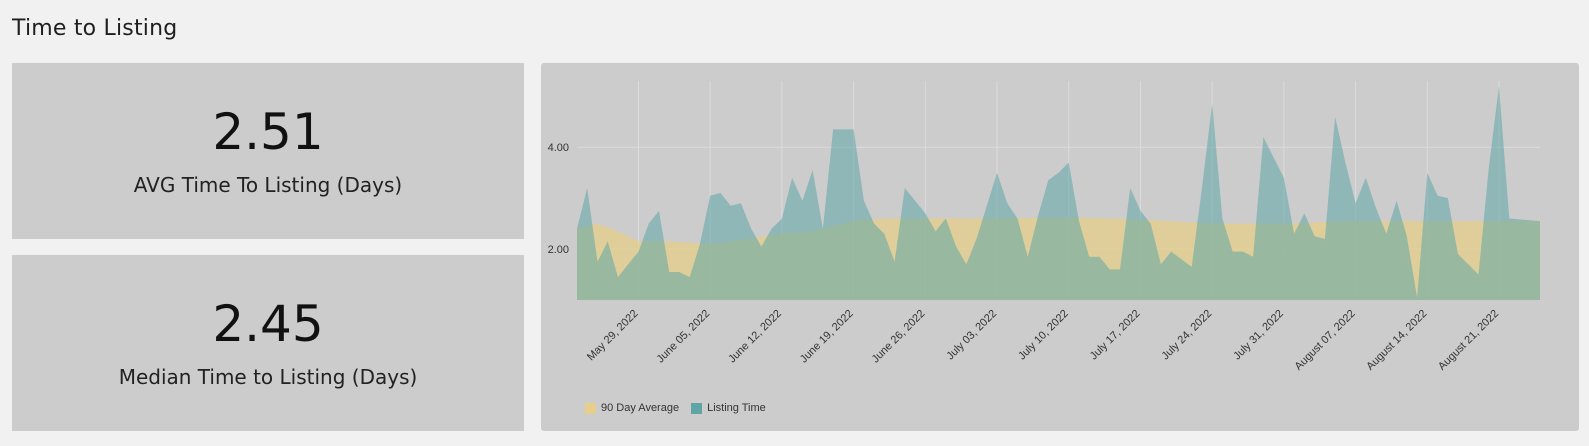 This screenshot has width=1589, height=446. What do you see at coordinates (558, 148) in the screenshot?
I see `y-tick-label: 4.00` at bounding box center [558, 148].